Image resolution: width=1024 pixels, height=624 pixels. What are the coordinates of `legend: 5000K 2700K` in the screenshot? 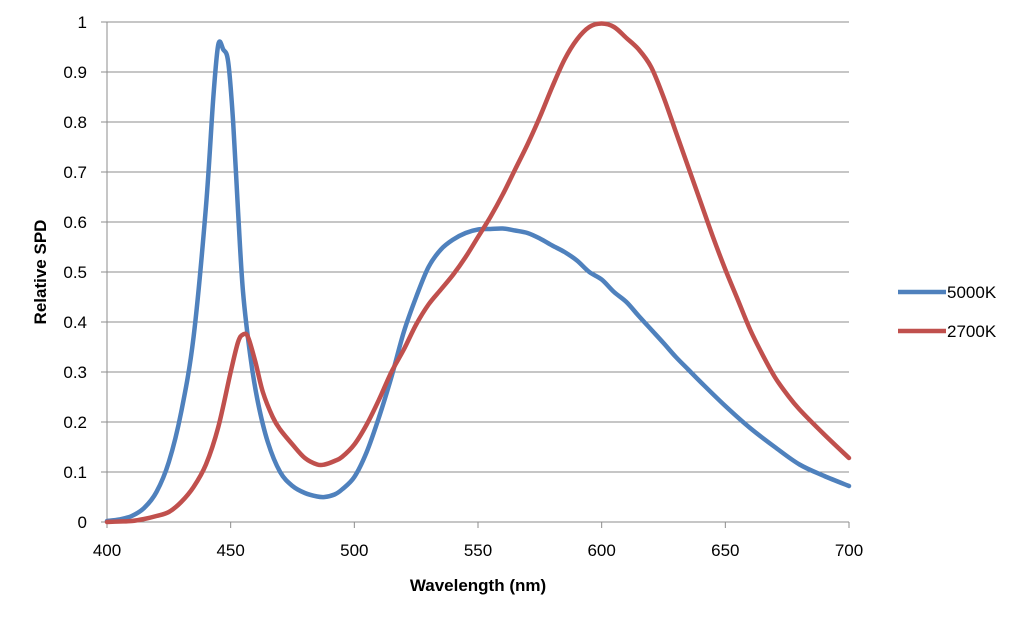 It's located at (947, 312).